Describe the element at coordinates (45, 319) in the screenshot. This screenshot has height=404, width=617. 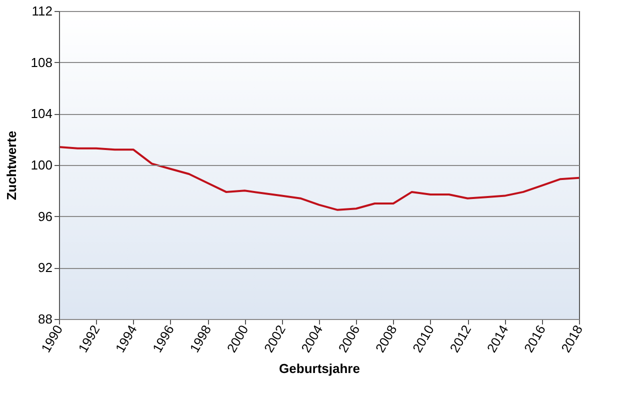
I see `y-tick-label: 88` at that location.